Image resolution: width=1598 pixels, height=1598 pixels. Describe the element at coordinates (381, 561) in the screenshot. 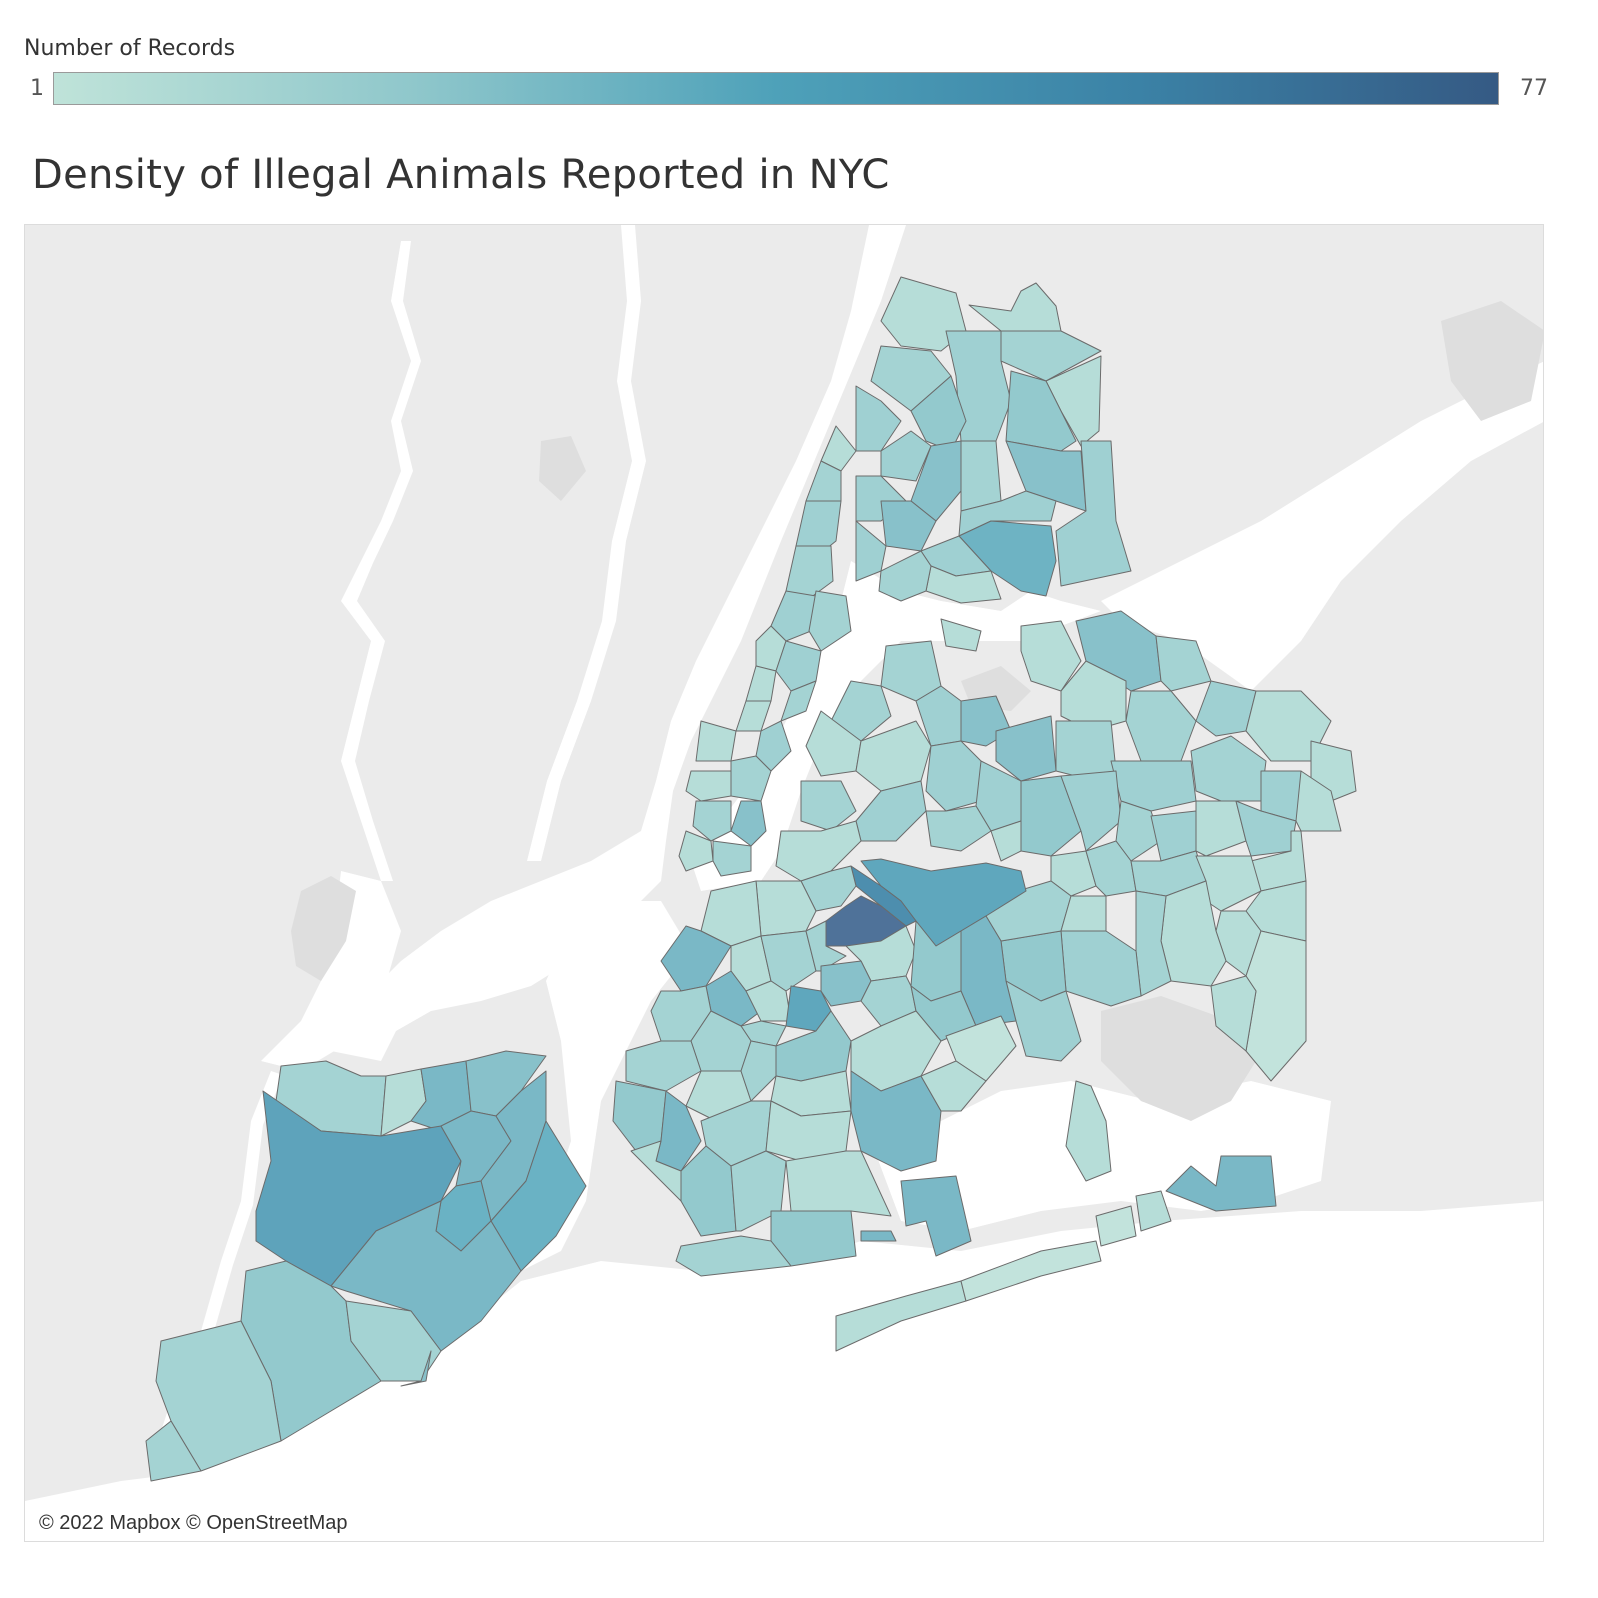

I see `passaic-river` at that location.